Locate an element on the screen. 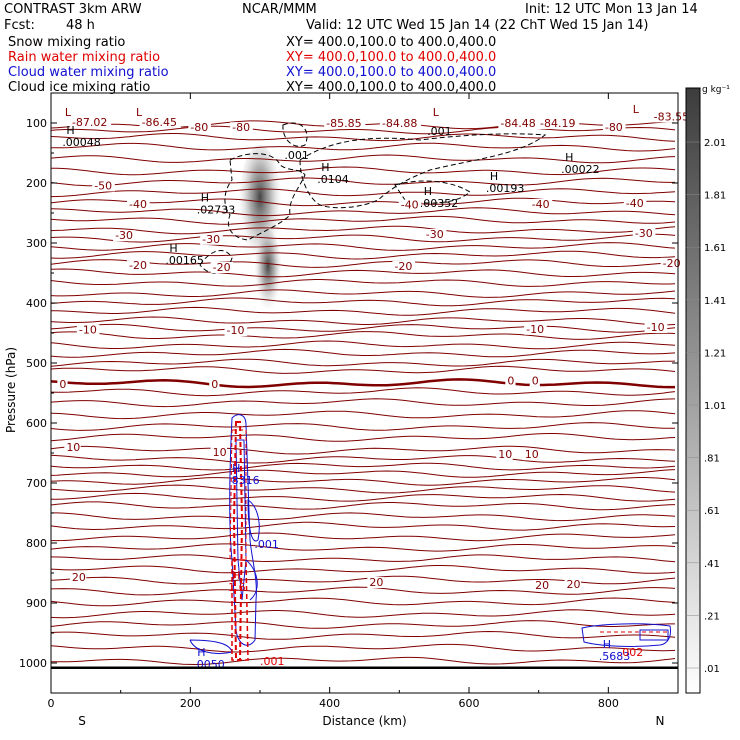  zero-isotherm is located at coordinates (362, 383).